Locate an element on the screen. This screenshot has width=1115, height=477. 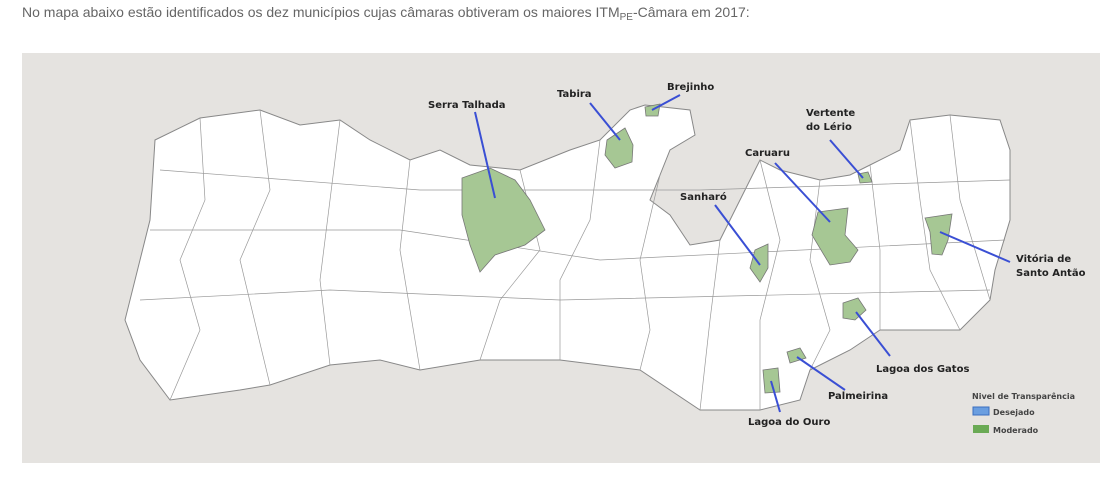
label-vertente-2: do Lério is located at coordinates (829, 127).